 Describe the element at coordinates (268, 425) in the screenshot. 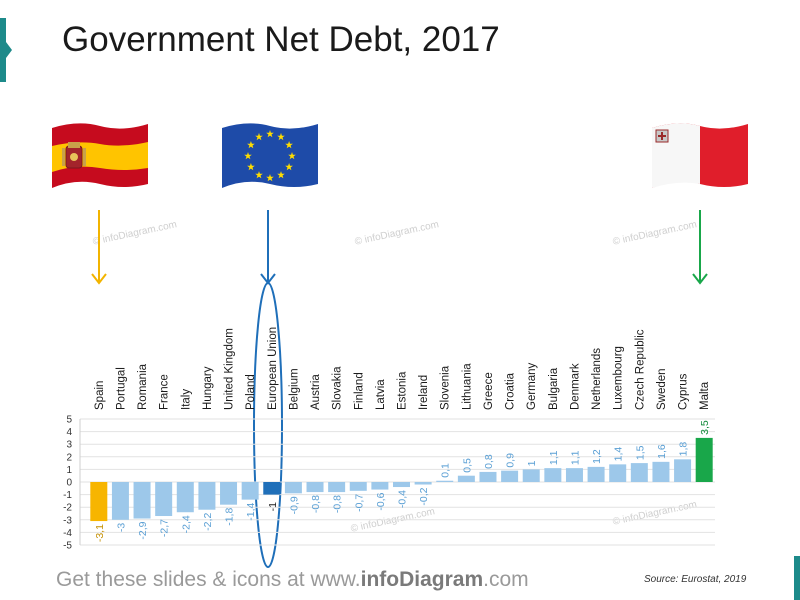

I see `eu-highlight-ellipse` at that location.